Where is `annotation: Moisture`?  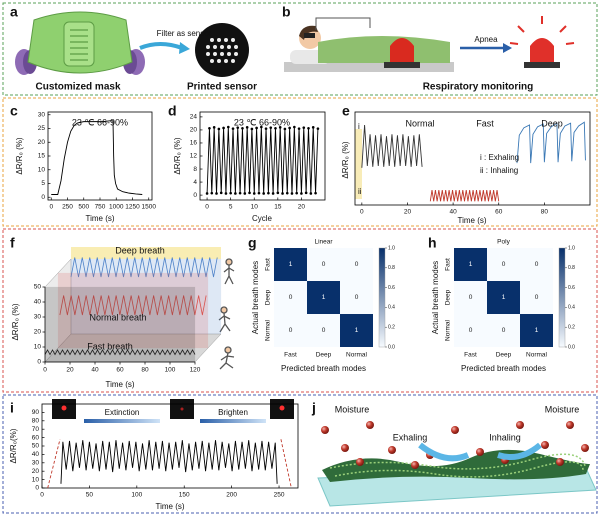 annotation: Moisture is located at coordinates (562, 409).